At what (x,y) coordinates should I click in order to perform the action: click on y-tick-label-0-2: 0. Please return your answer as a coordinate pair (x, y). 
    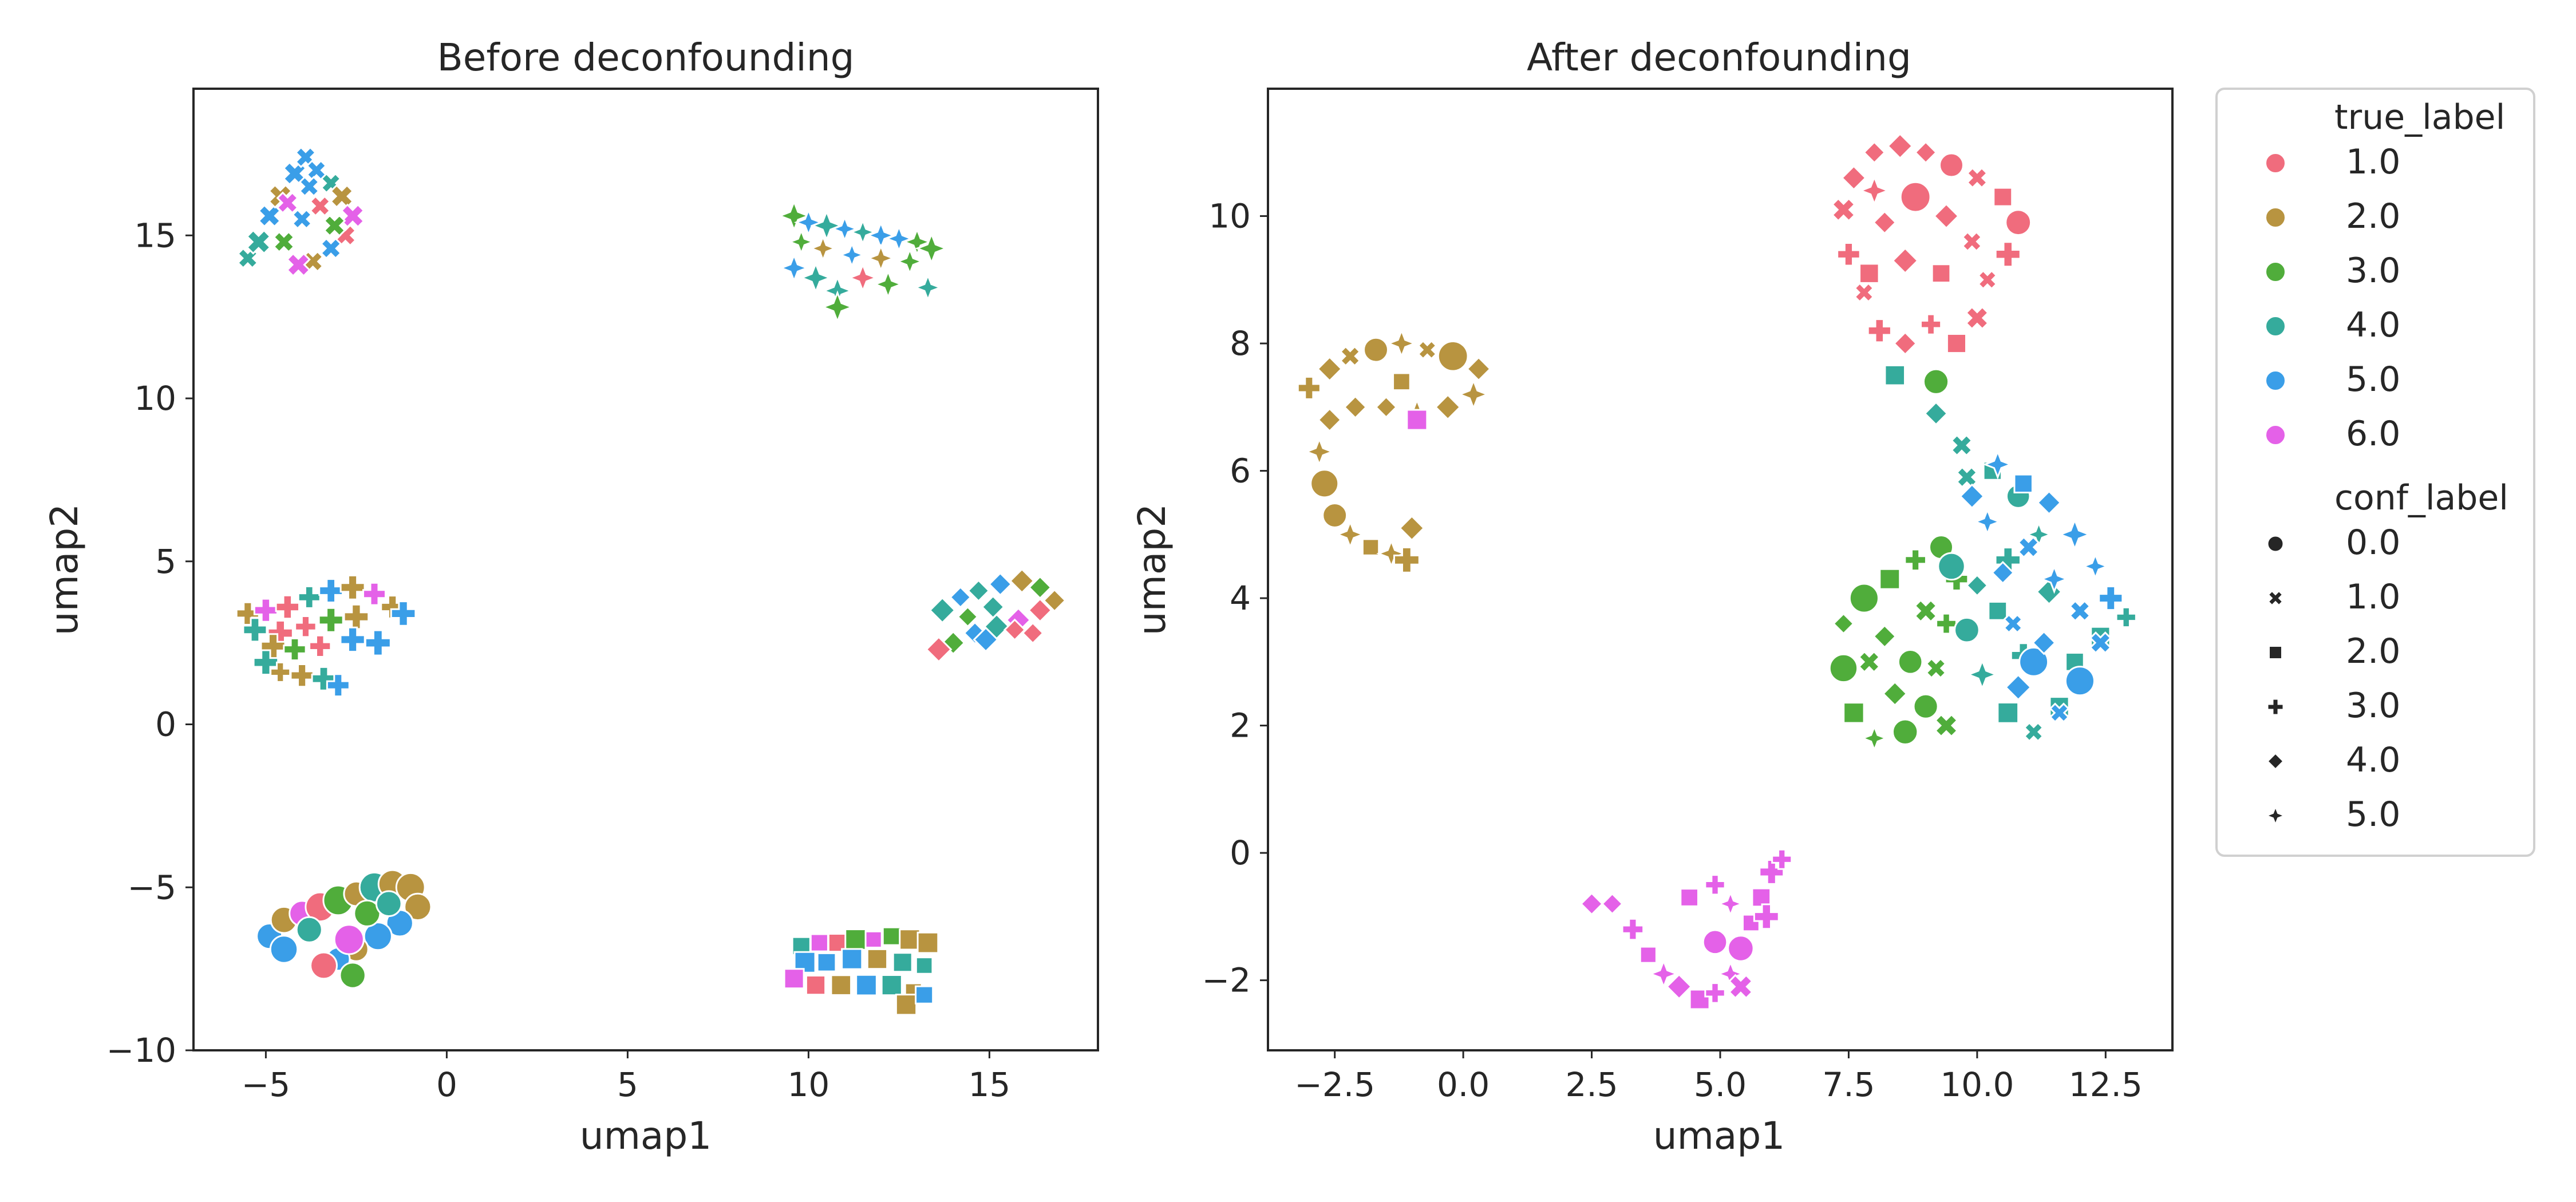
    Looking at the image, I should click on (165, 724).